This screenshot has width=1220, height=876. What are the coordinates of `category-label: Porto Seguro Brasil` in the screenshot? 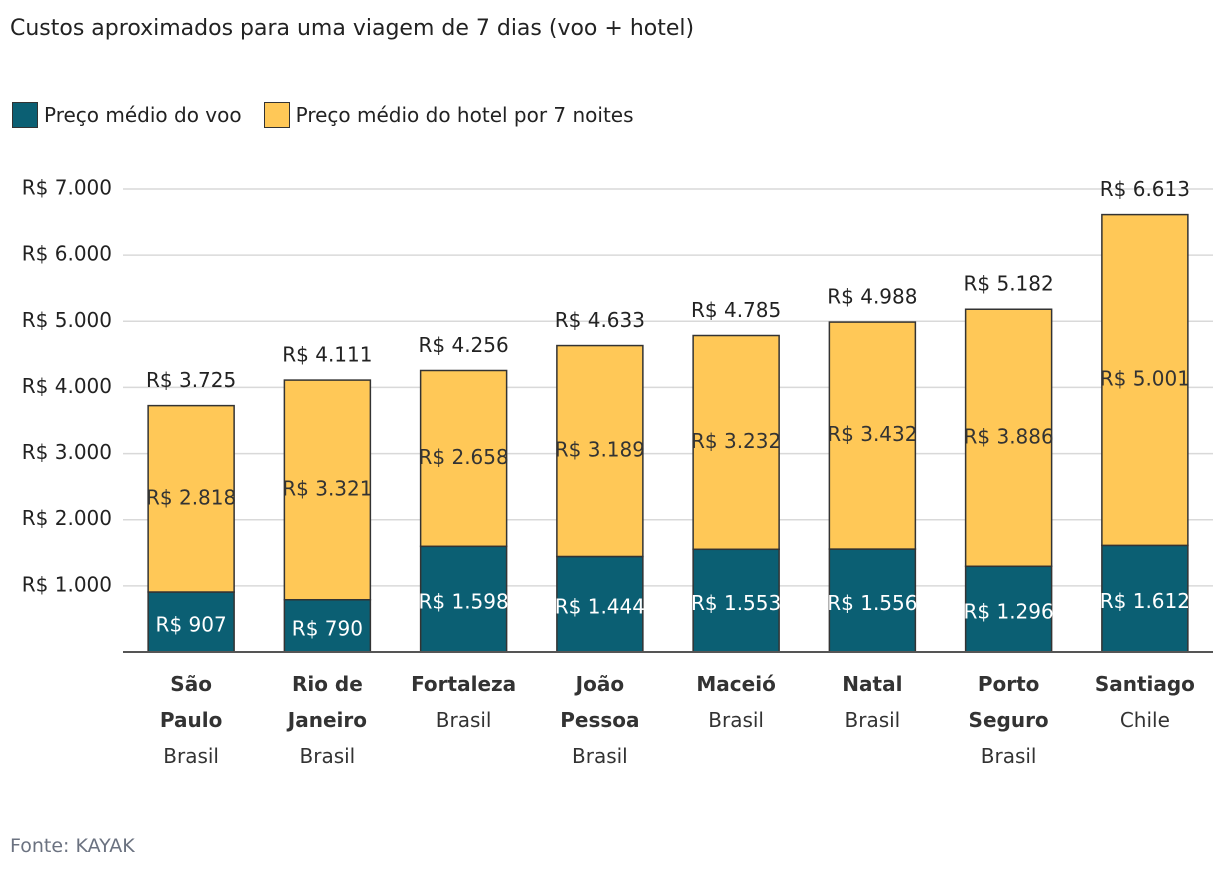 It's located at (1009, 720).